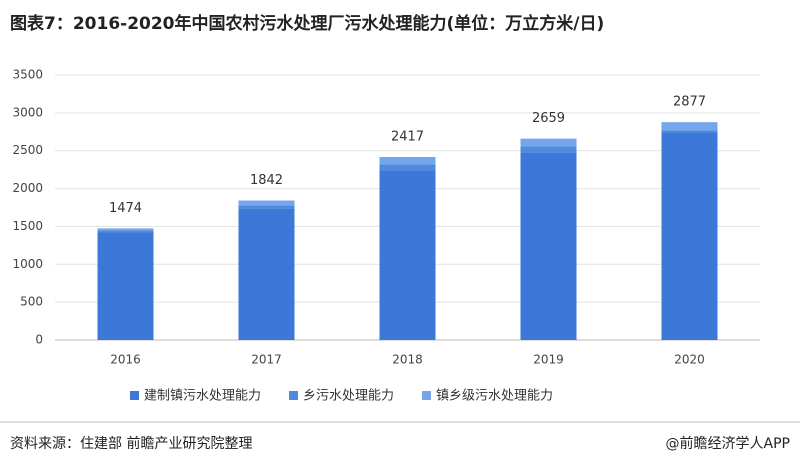 The height and width of the screenshot is (473, 800). Describe the element at coordinates (307, 23) in the screenshot. I see `chart-title: 图表7：2016-2020年中国农村污水处理厂污水处理能力(单位：万立方米/日)` at that location.